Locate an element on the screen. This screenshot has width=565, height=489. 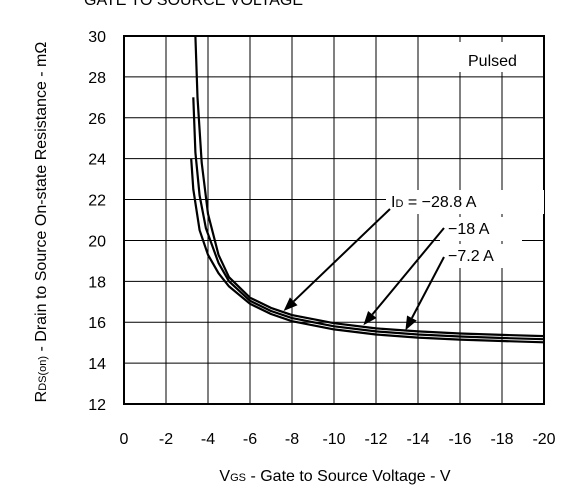
x-tick-label: -4 is located at coordinates (208, 439).